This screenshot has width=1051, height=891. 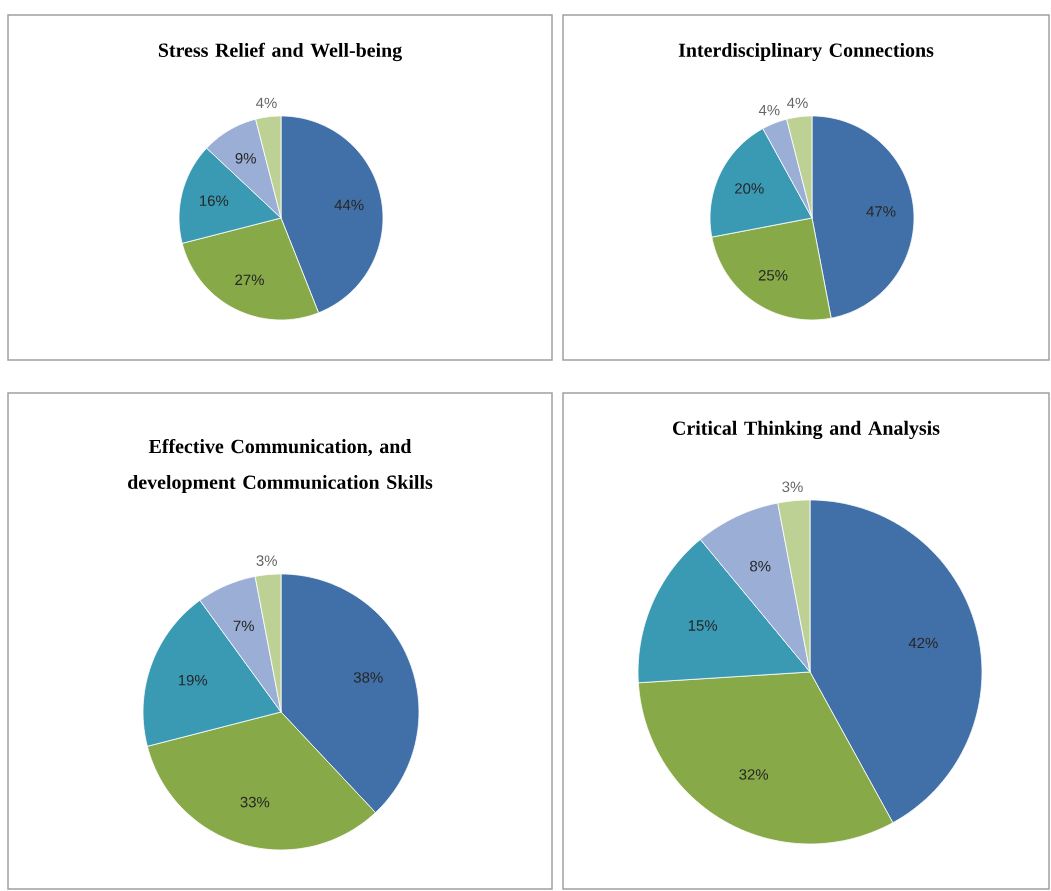 What do you see at coordinates (703, 625) in the screenshot?
I see `data-label: 15%` at bounding box center [703, 625].